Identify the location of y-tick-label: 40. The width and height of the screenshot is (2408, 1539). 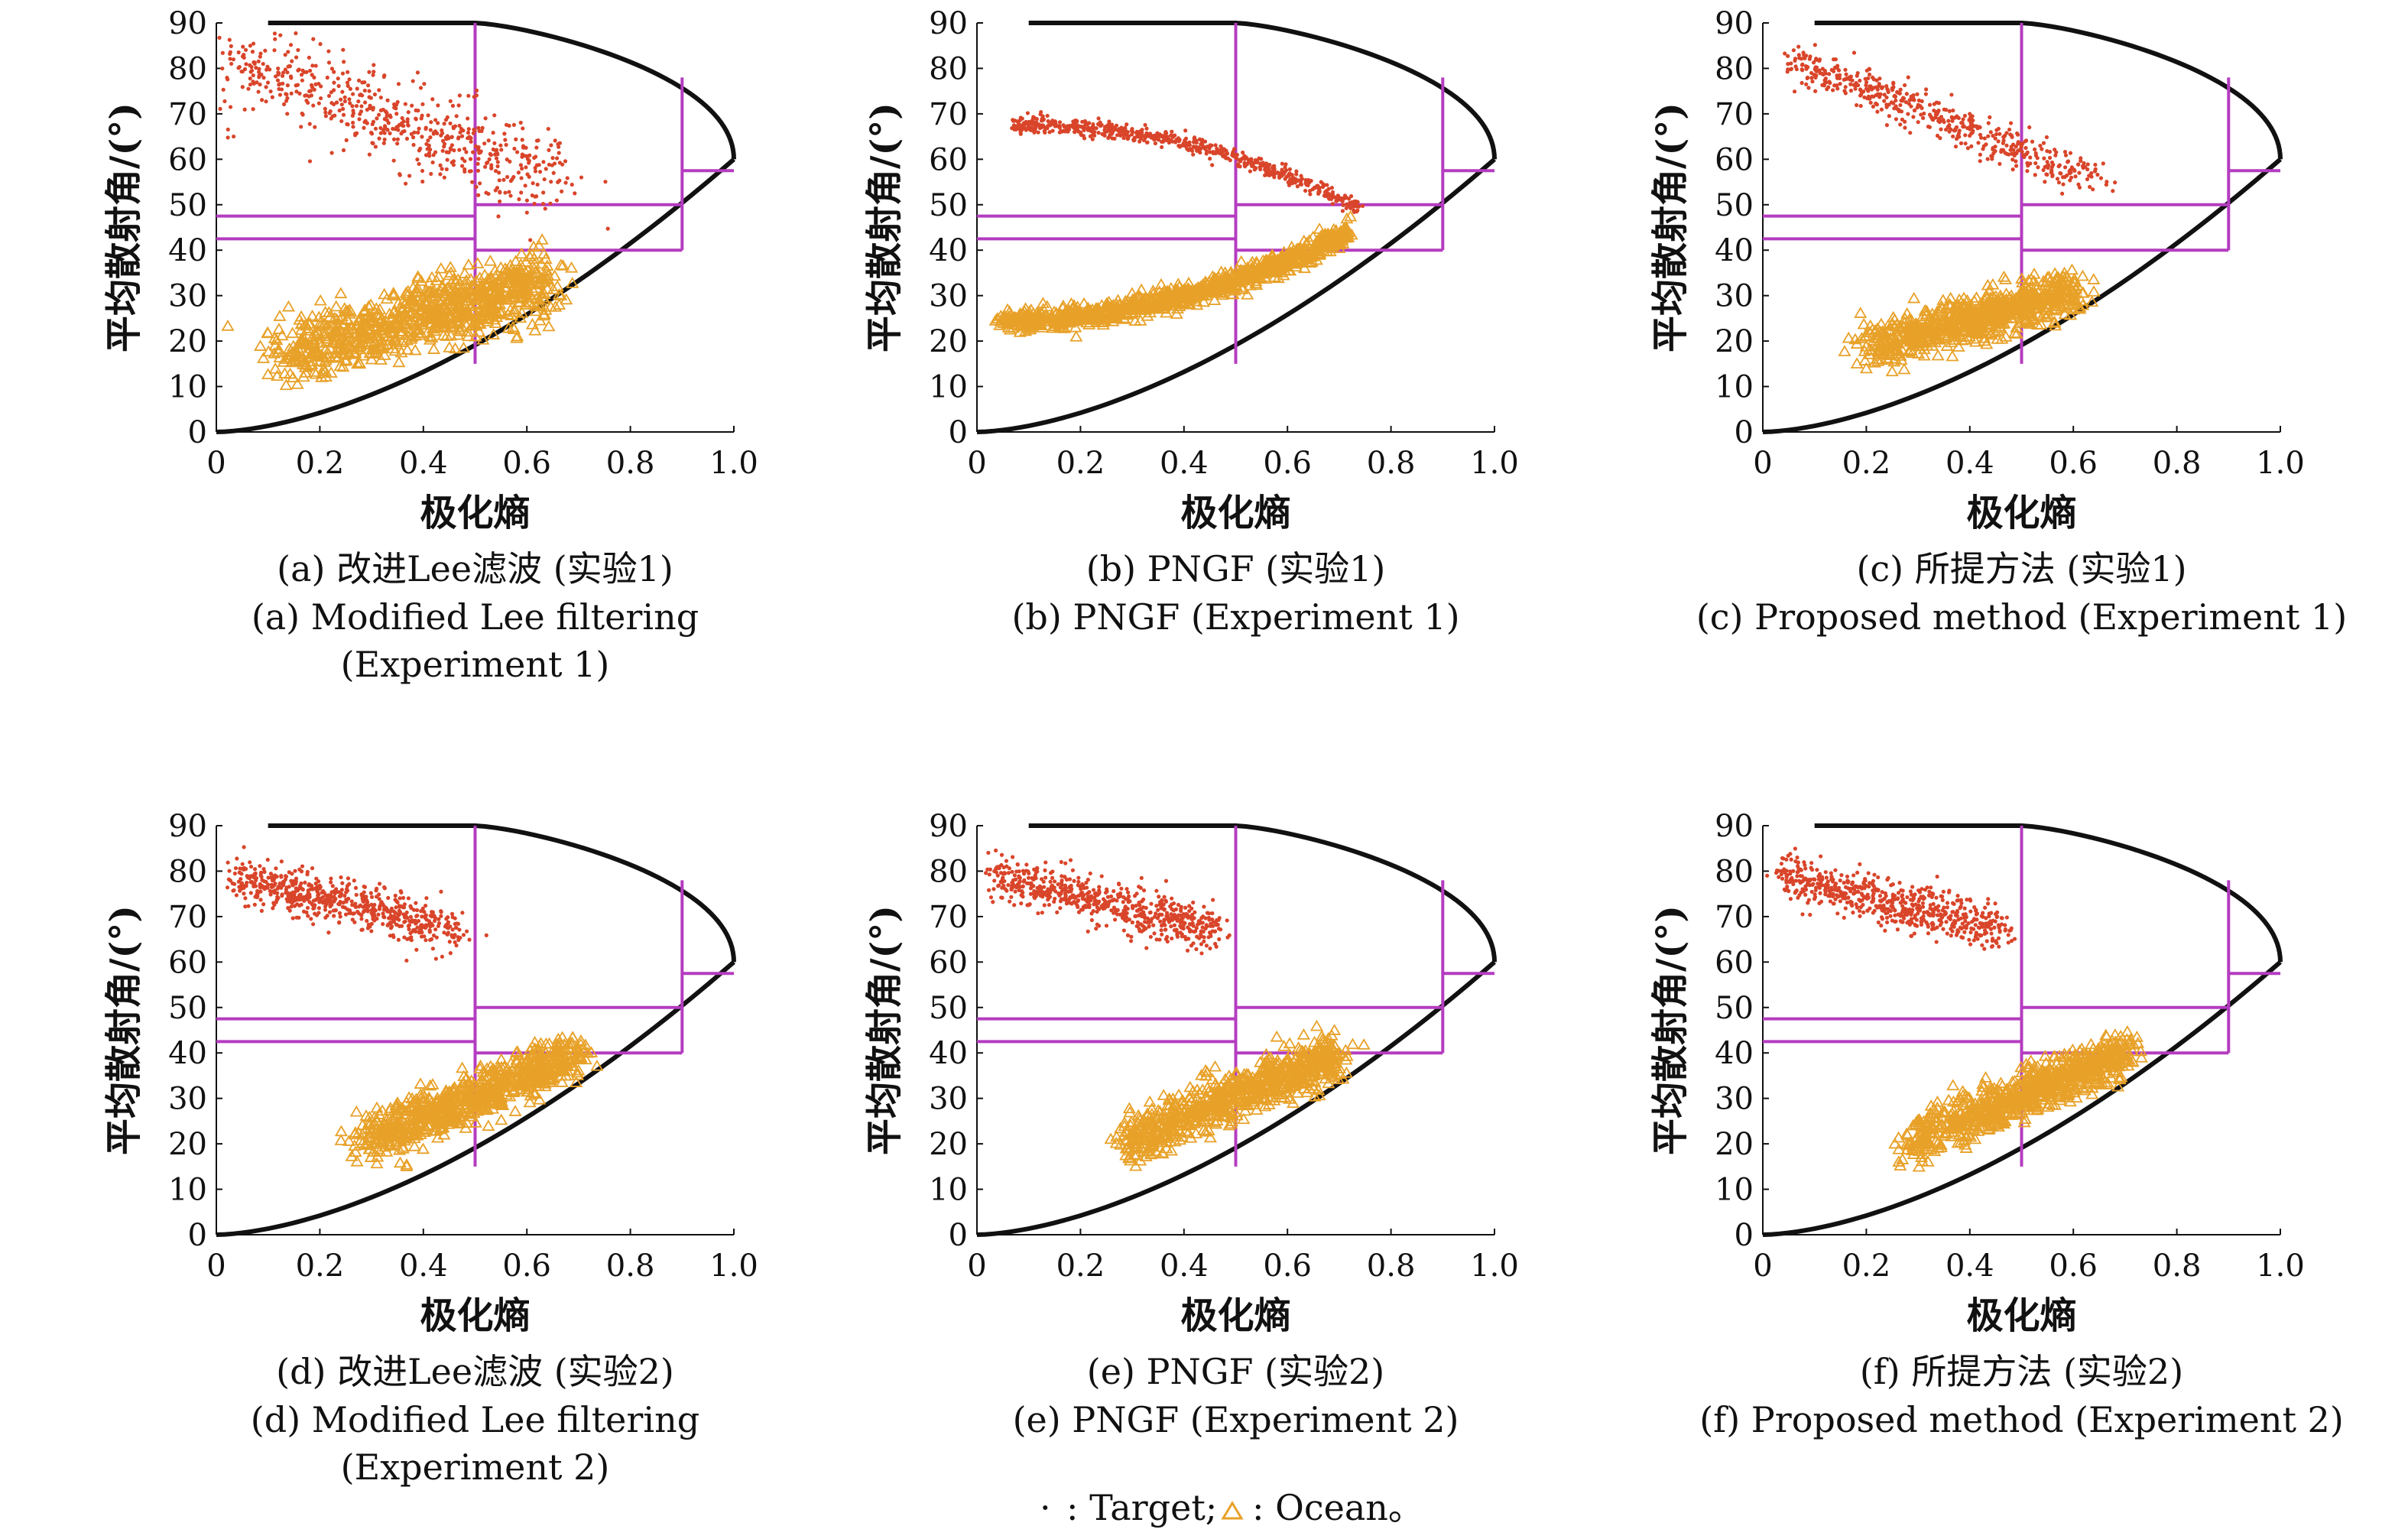
(188, 250).